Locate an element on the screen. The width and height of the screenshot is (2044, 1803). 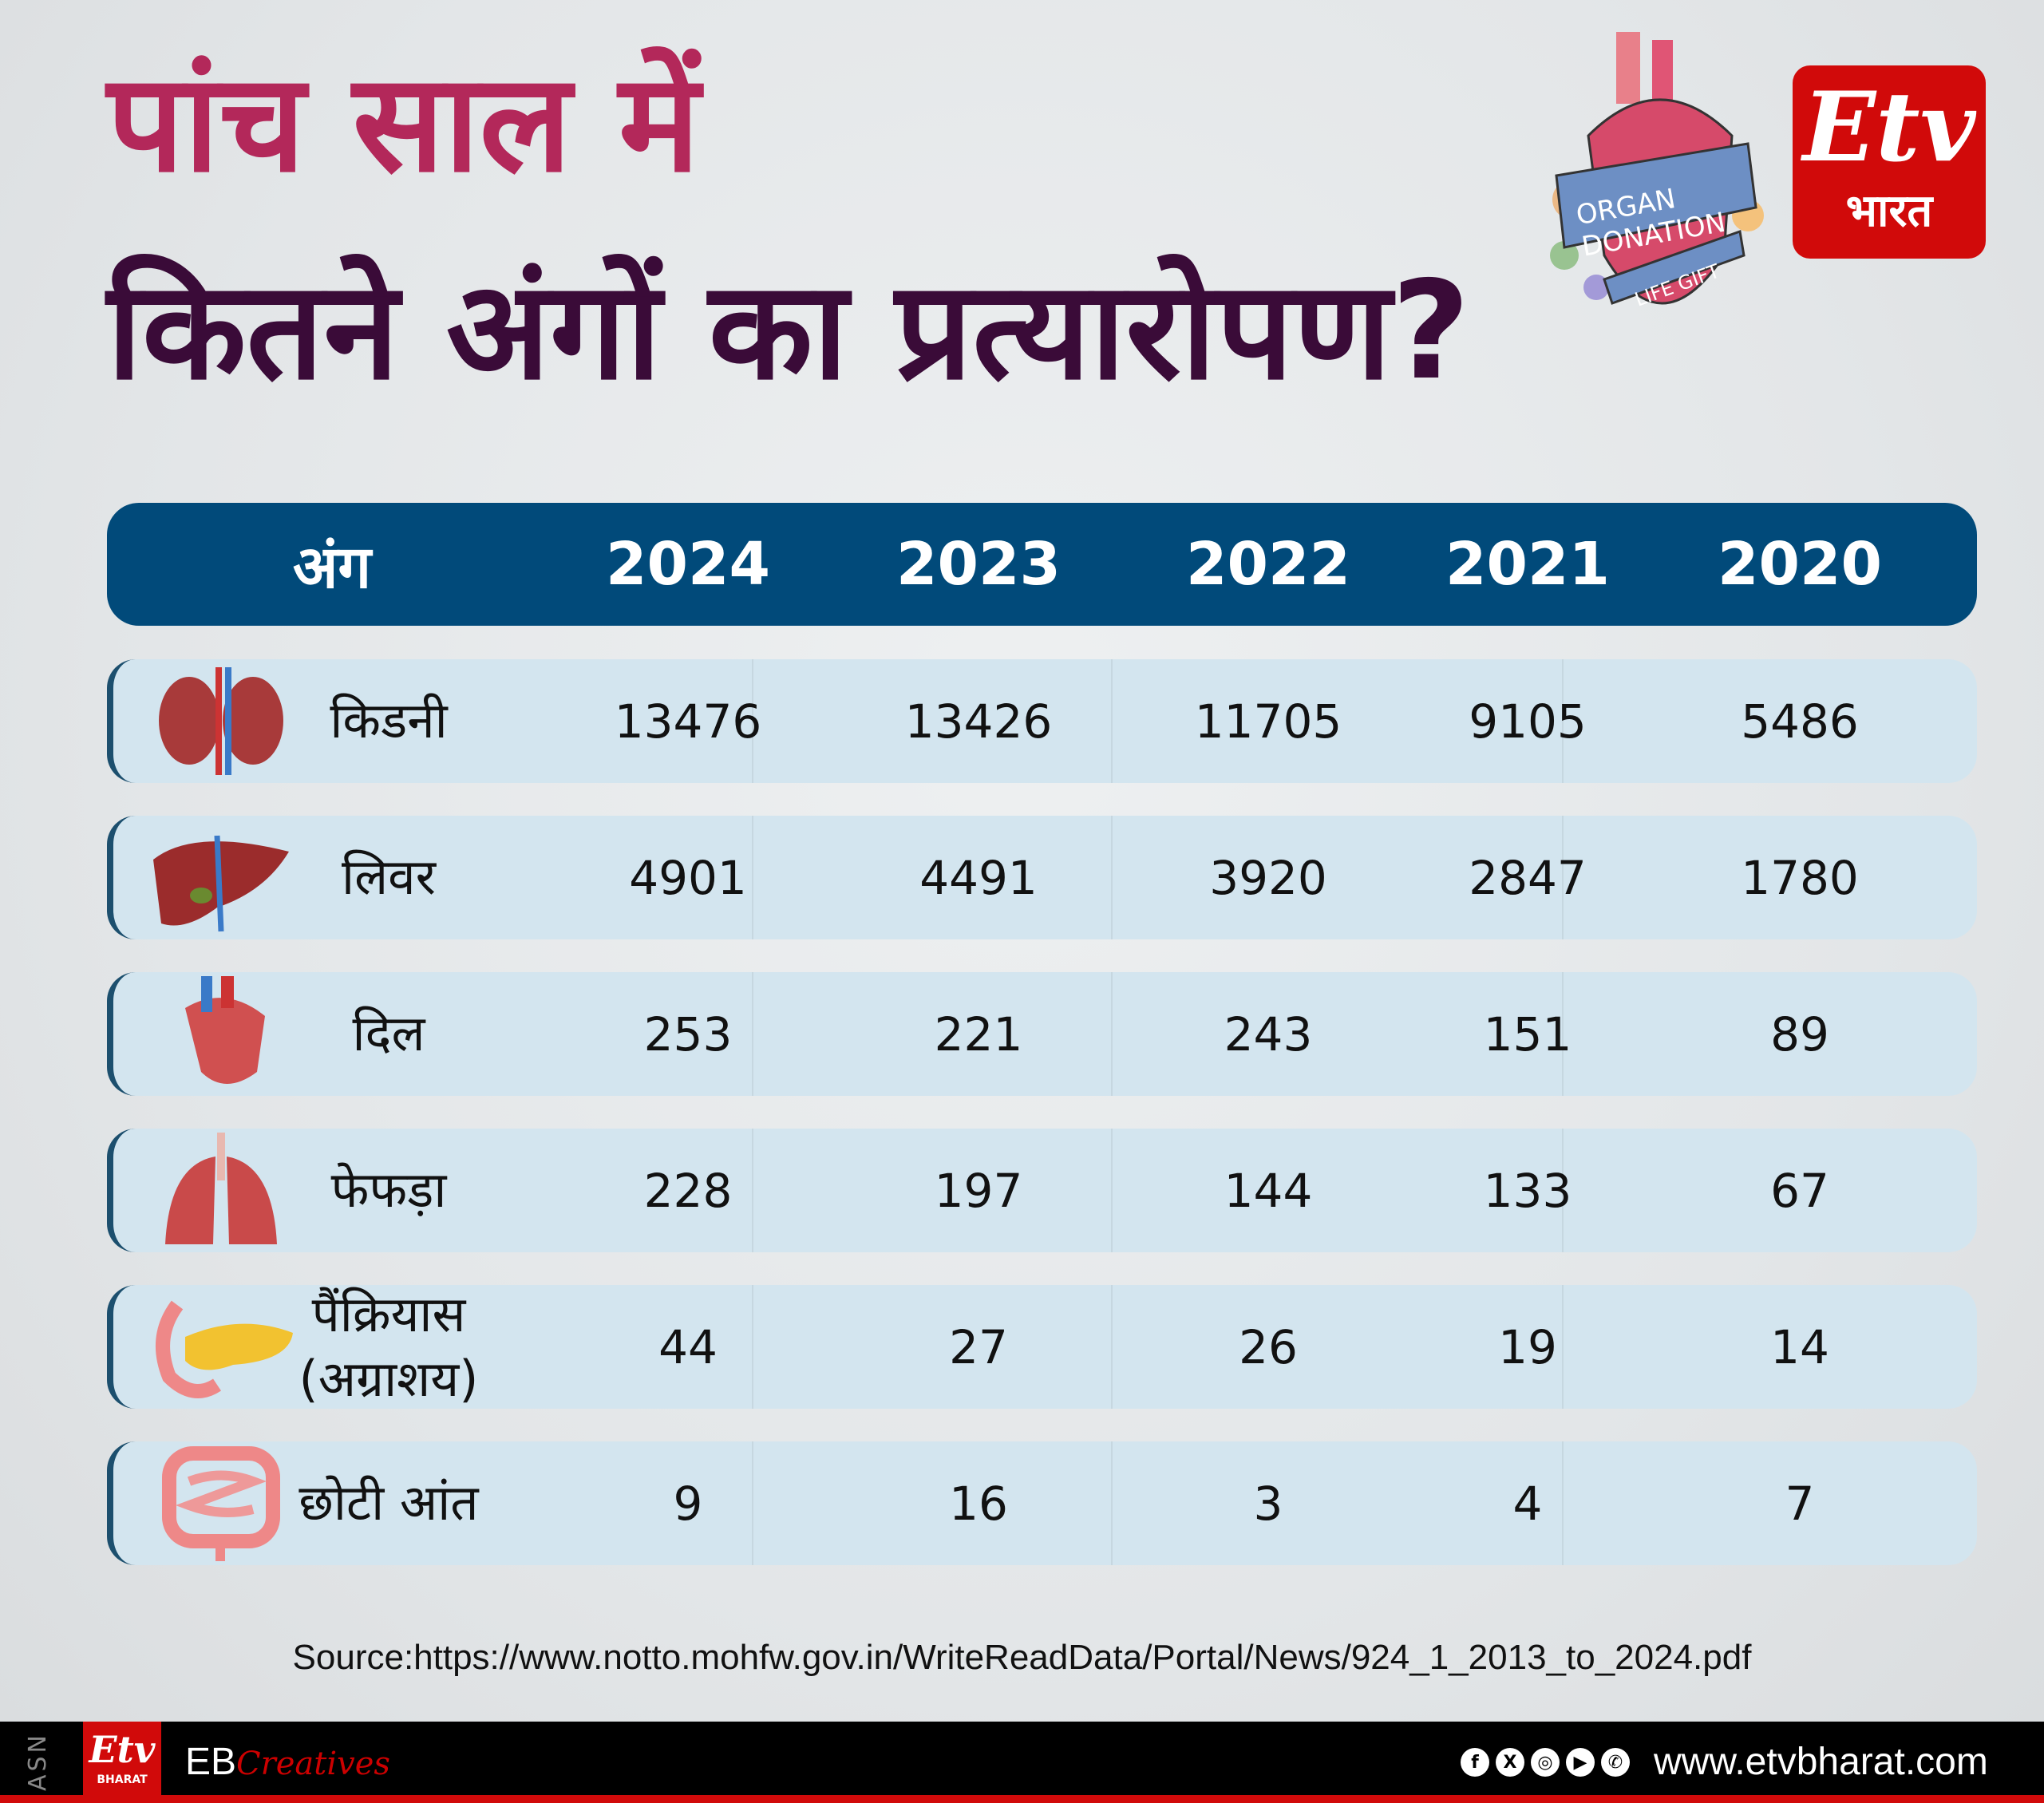
header-2021: 2021 is located at coordinates (1527, 564).